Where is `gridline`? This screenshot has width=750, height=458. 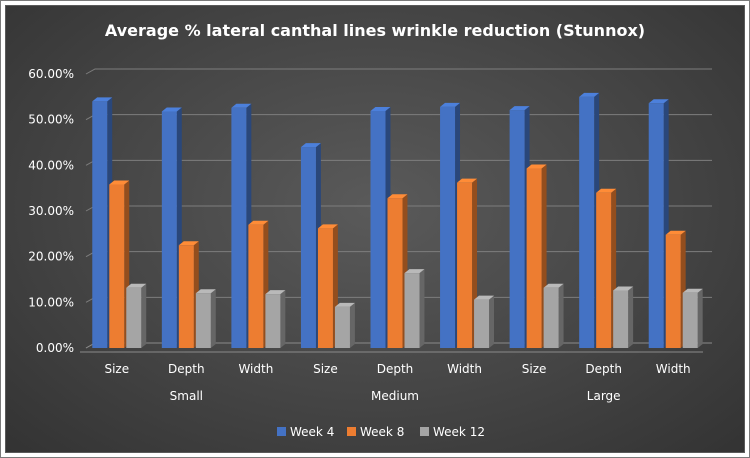 gridline is located at coordinates (398, 71).